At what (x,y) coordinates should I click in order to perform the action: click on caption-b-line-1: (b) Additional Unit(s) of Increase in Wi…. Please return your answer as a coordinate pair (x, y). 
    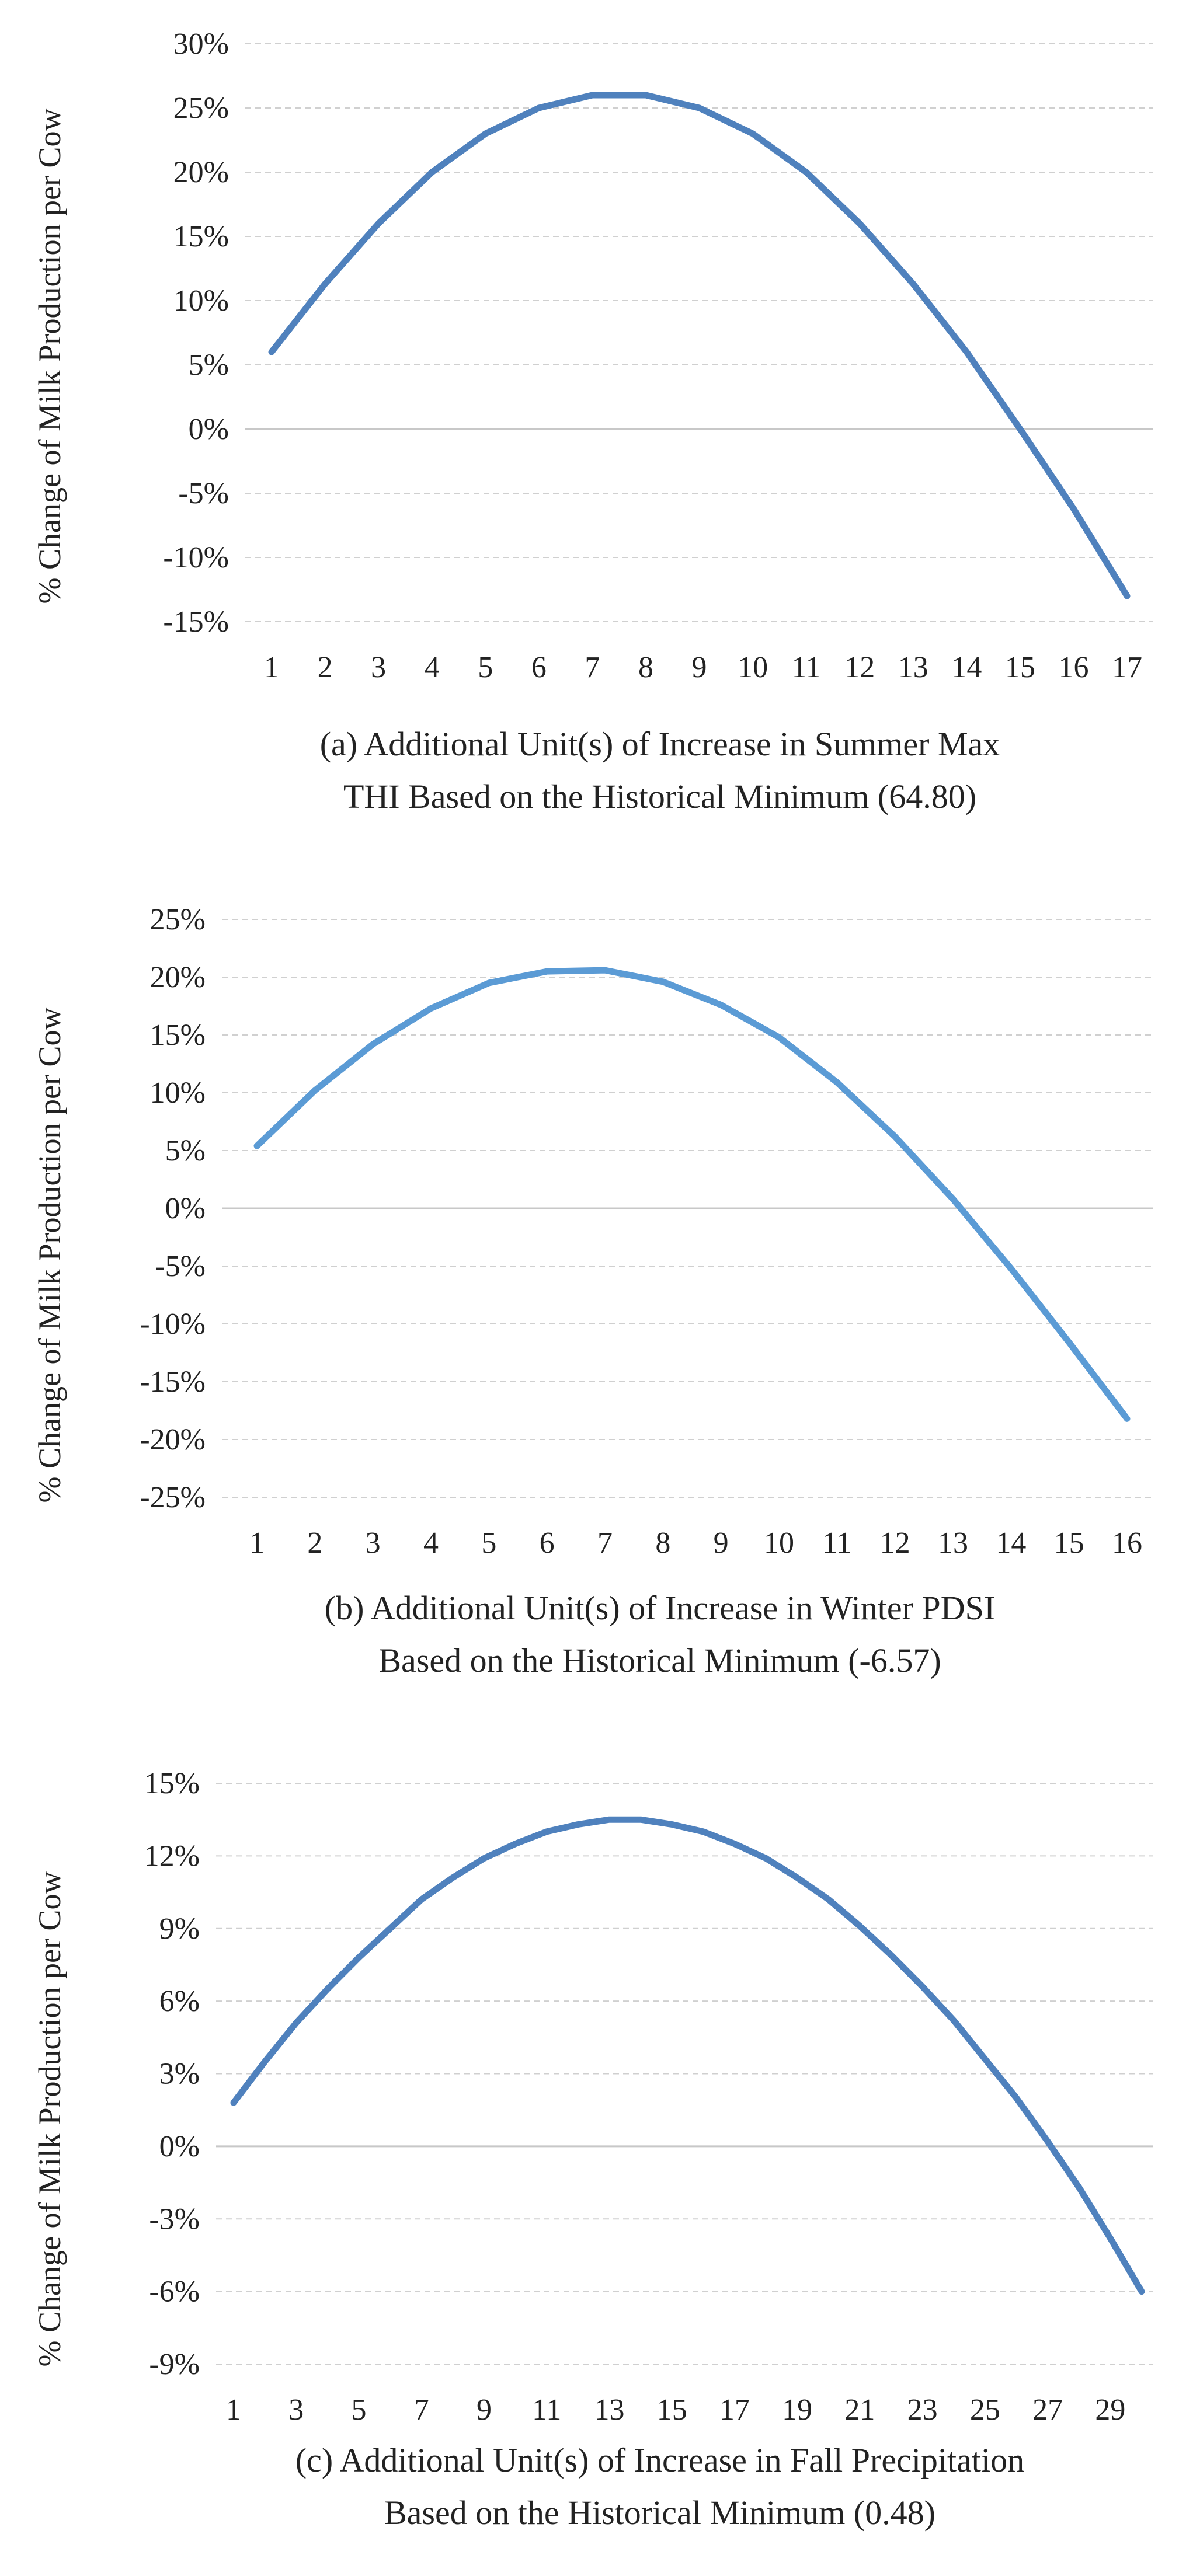
    Looking at the image, I should click on (660, 1608).